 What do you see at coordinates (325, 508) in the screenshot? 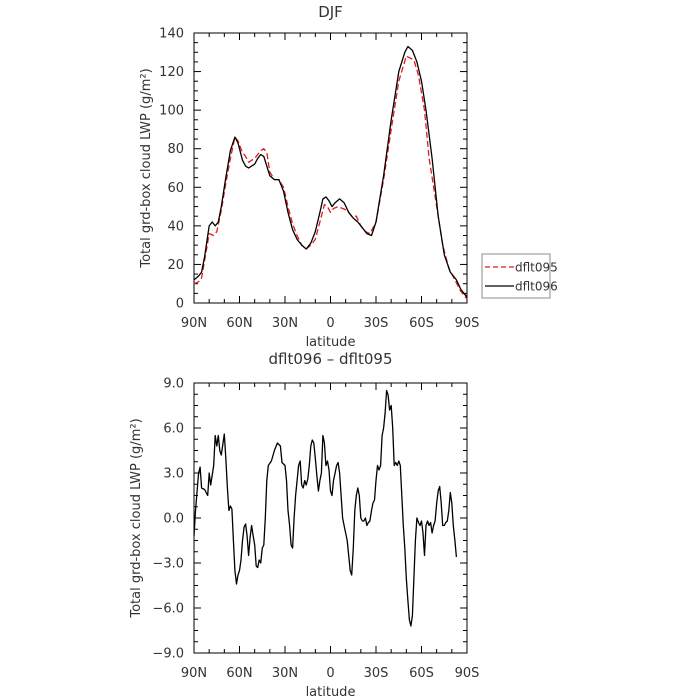
I see `series-line-difference` at bounding box center [325, 508].